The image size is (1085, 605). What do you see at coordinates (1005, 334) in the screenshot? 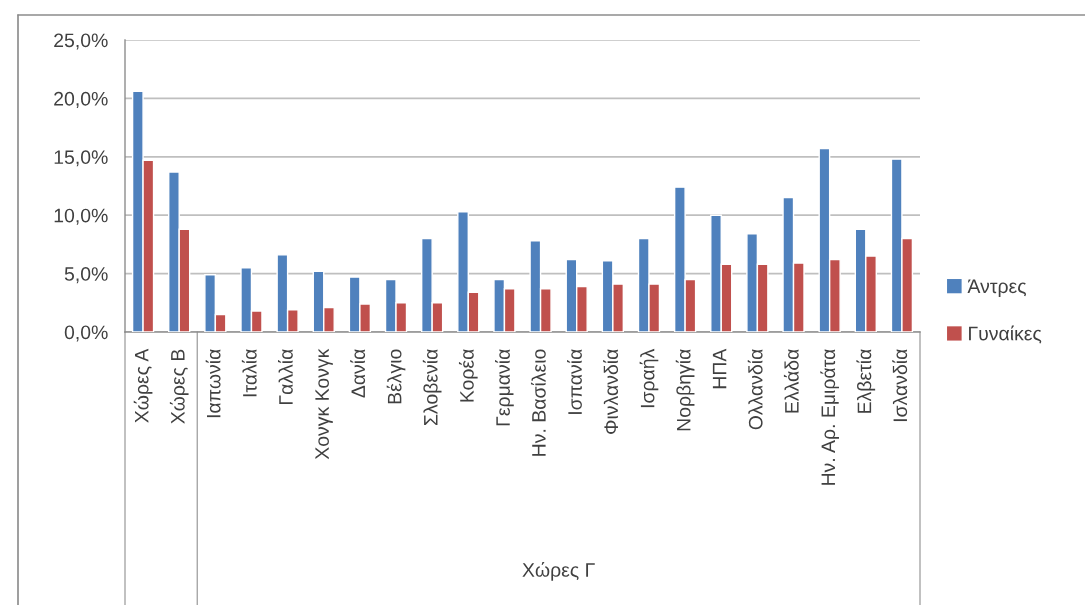
I see `legend-label: Γυναίκες` at bounding box center [1005, 334].